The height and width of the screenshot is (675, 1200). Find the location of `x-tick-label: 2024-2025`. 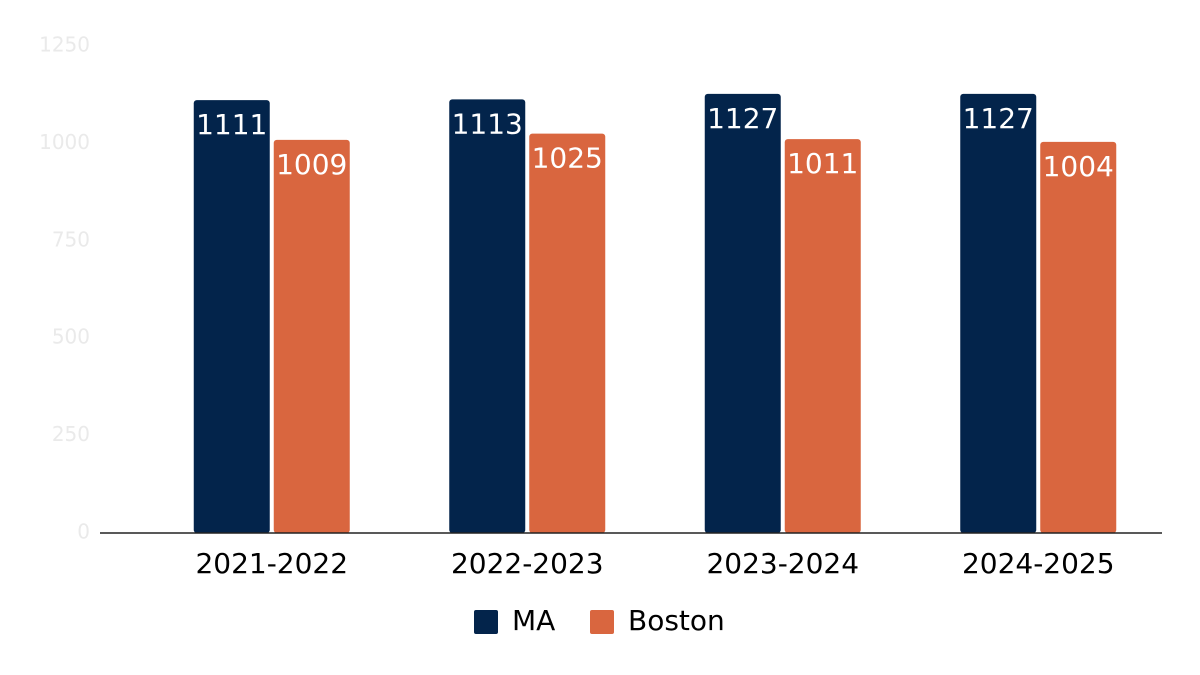

x-tick-label: 2024-2025 is located at coordinates (1038, 563).